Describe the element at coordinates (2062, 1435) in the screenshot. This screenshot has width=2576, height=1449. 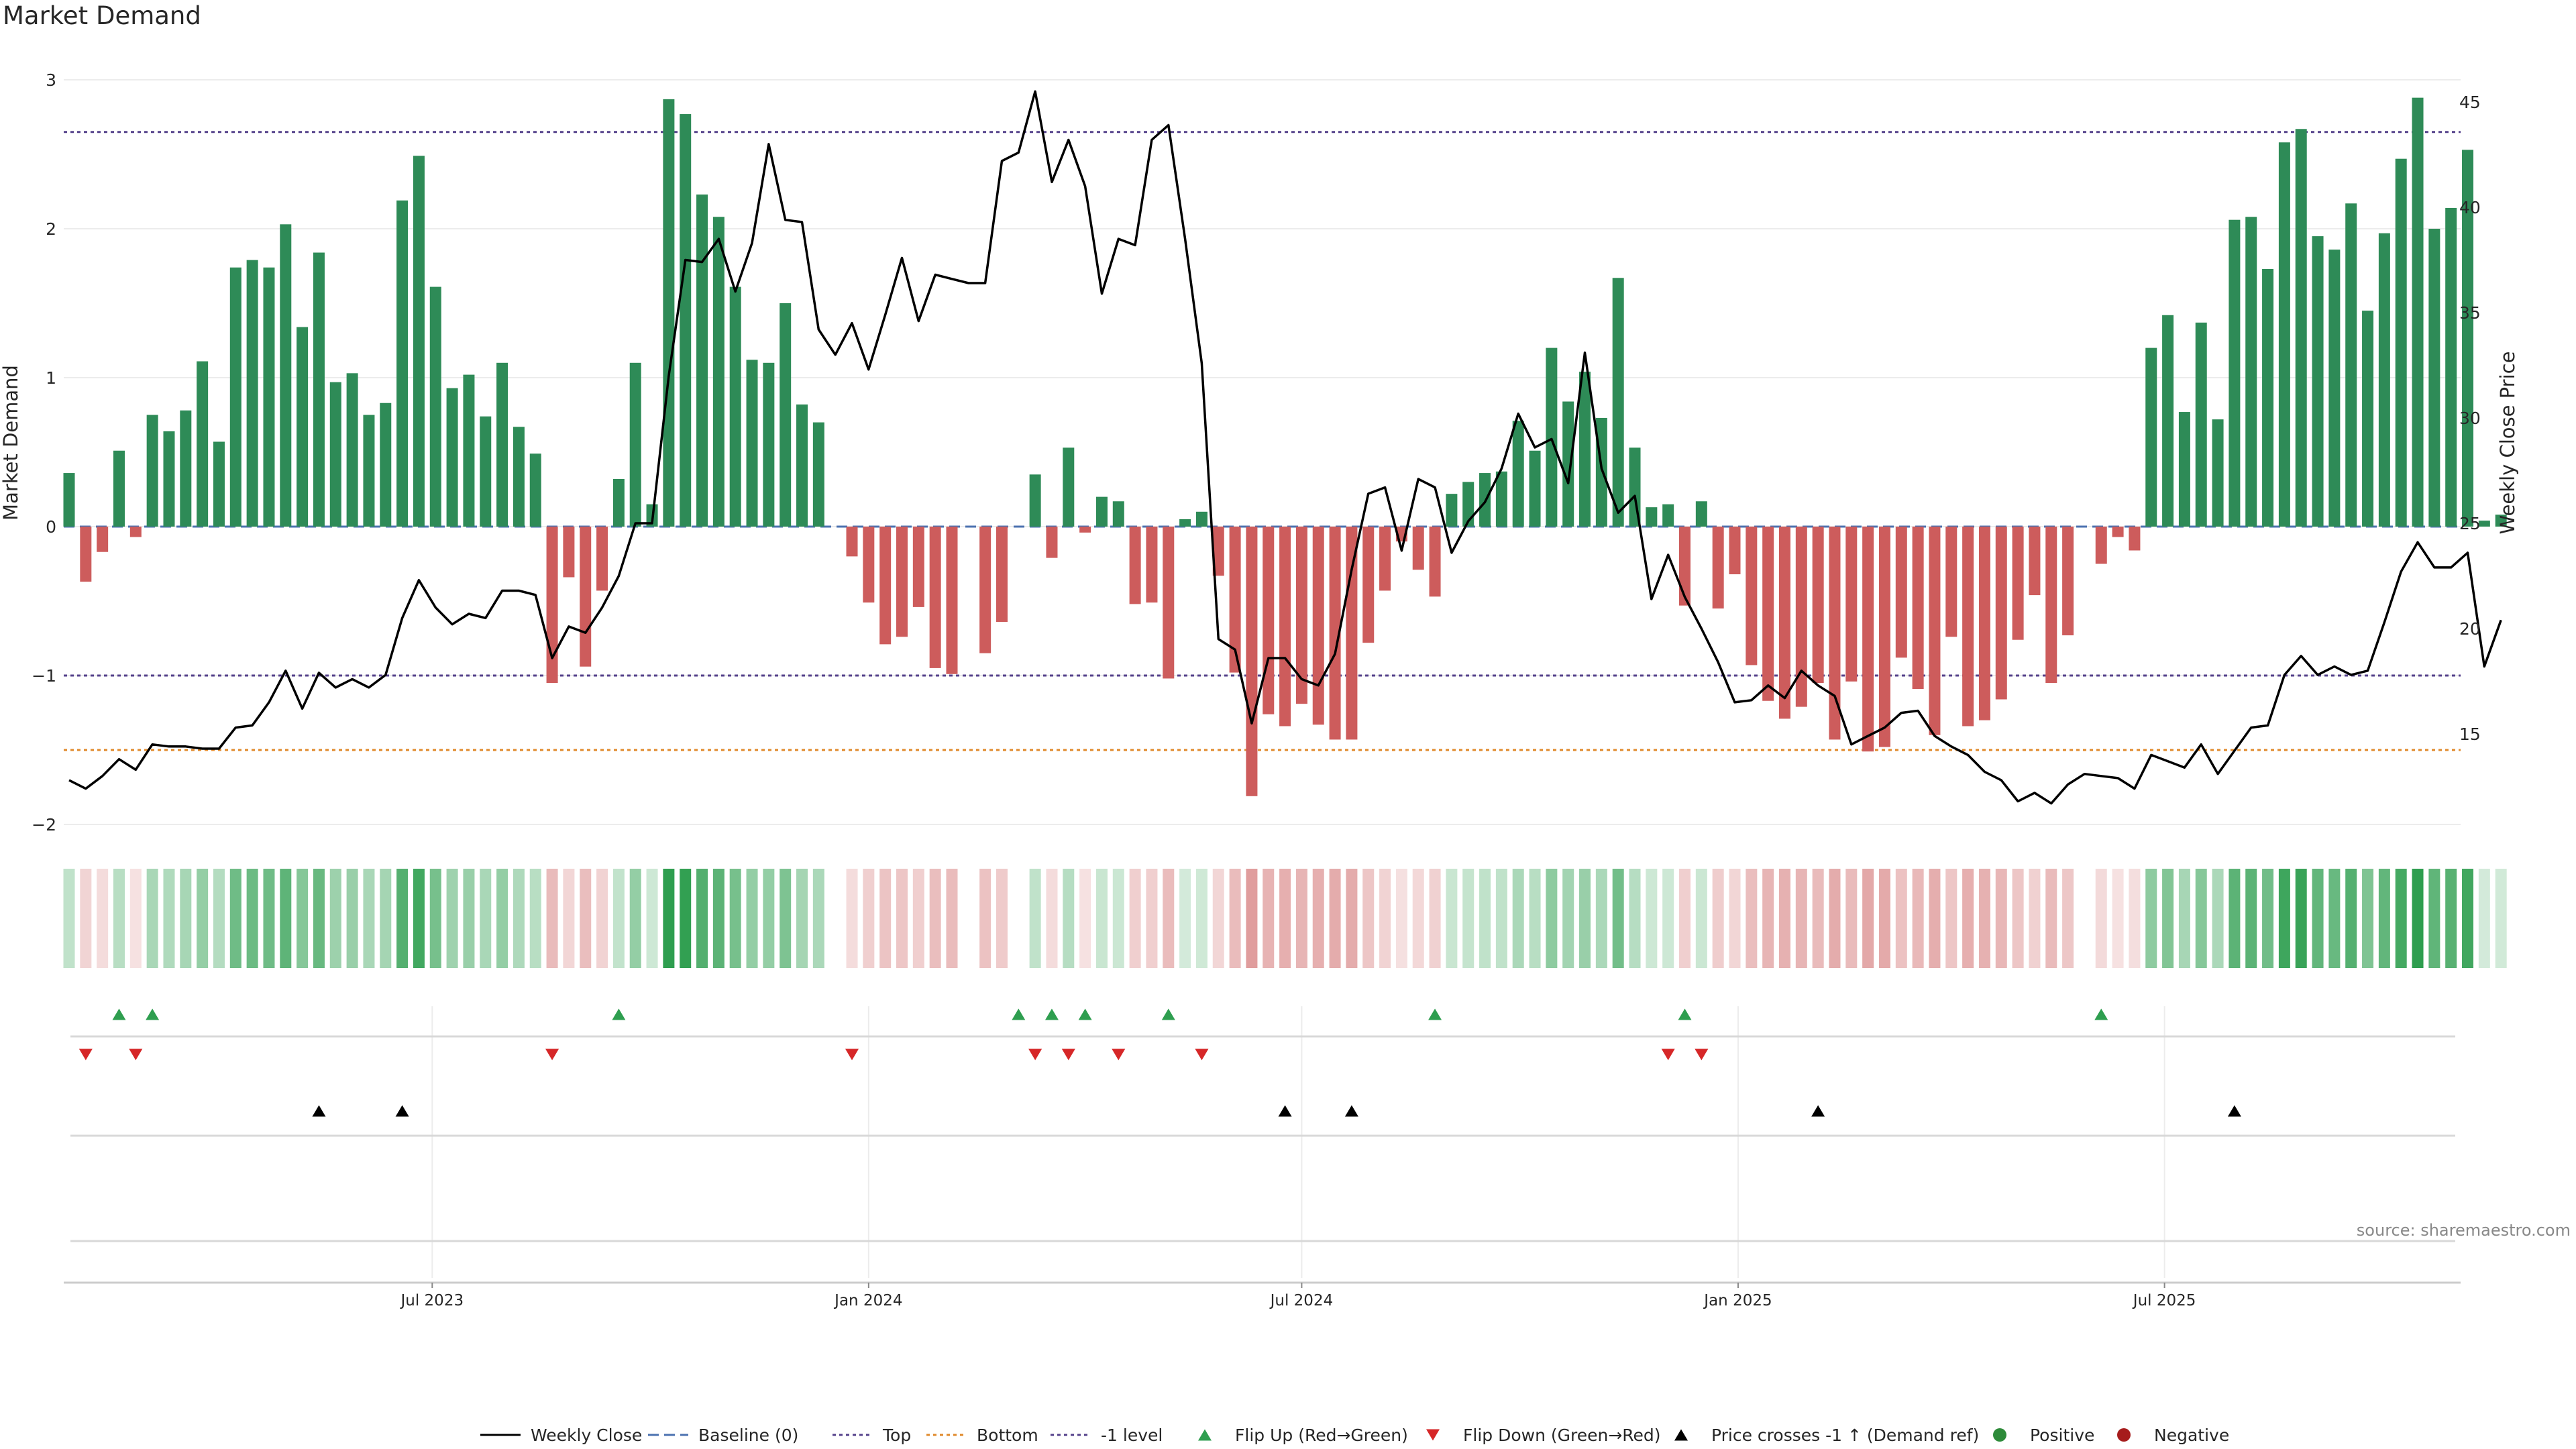
I see `legend-label: Positive` at that location.